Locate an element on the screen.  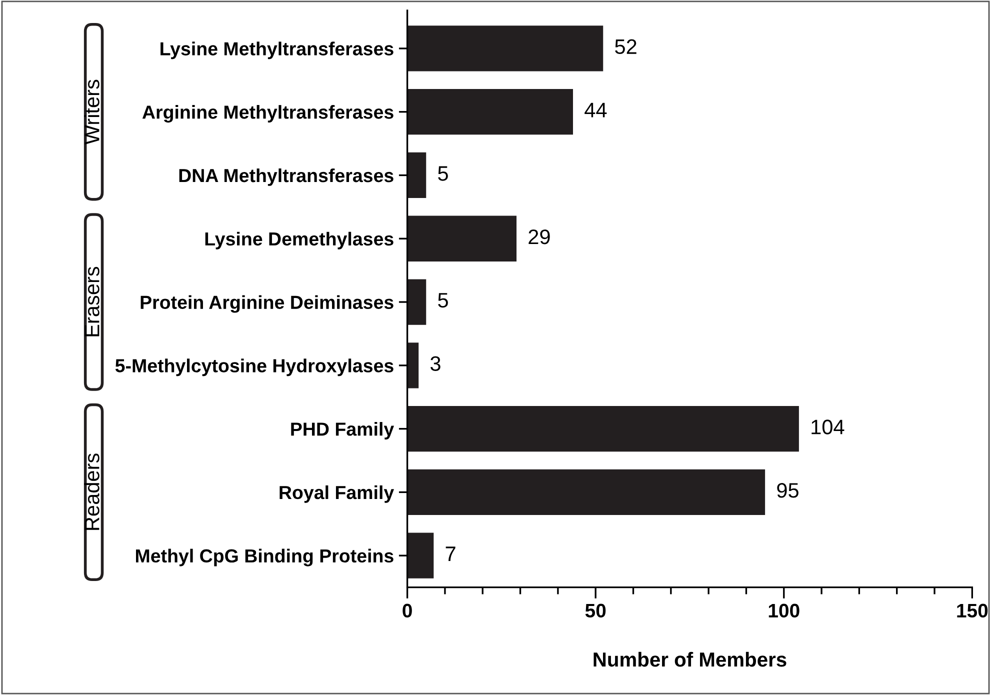
y-tick-label: Protein Arginine Deiminases is located at coordinates (267, 304).